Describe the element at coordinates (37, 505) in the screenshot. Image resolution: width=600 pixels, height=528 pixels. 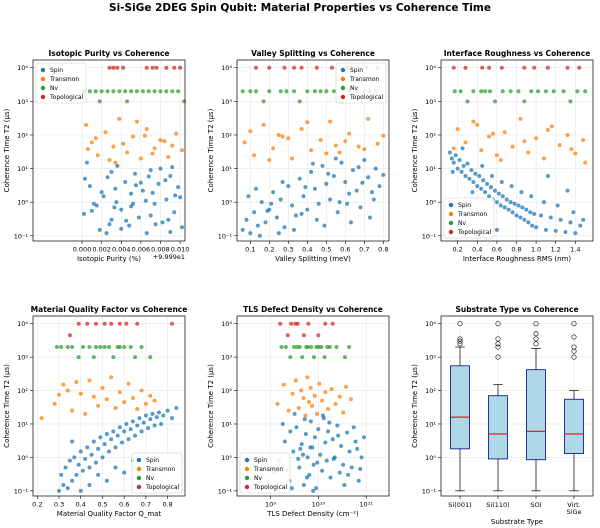
I see `x-tick-label: 0.2` at that location.